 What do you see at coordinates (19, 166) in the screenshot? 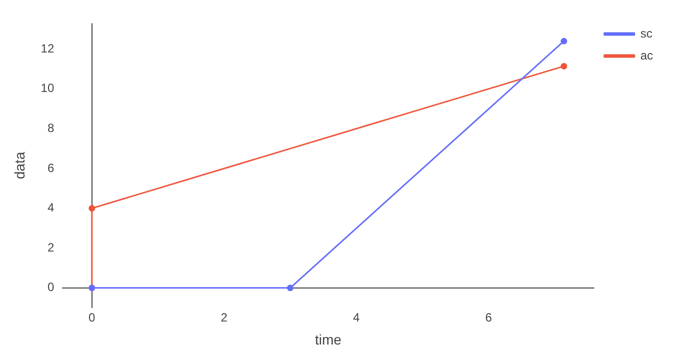
I see `y-axis-title: data` at bounding box center [19, 166].